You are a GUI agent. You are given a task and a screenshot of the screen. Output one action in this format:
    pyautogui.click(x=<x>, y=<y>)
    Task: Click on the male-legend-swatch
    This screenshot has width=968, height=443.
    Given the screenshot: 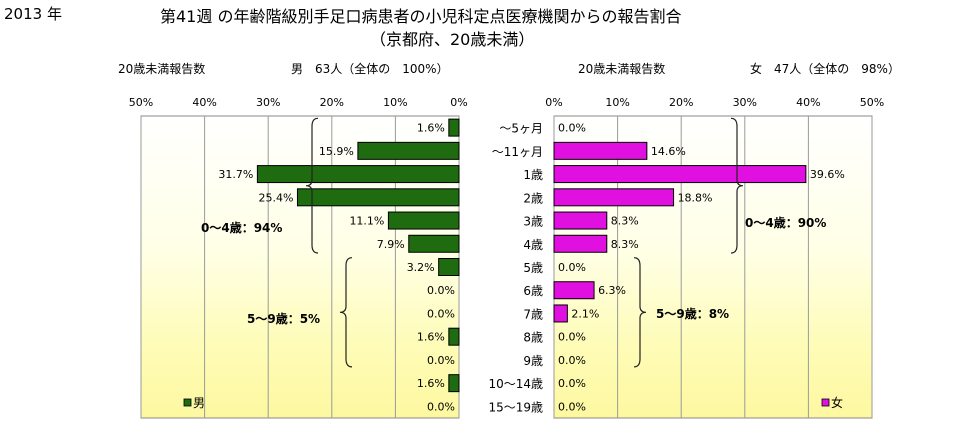 What is the action you would take?
    pyautogui.click(x=187, y=402)
    